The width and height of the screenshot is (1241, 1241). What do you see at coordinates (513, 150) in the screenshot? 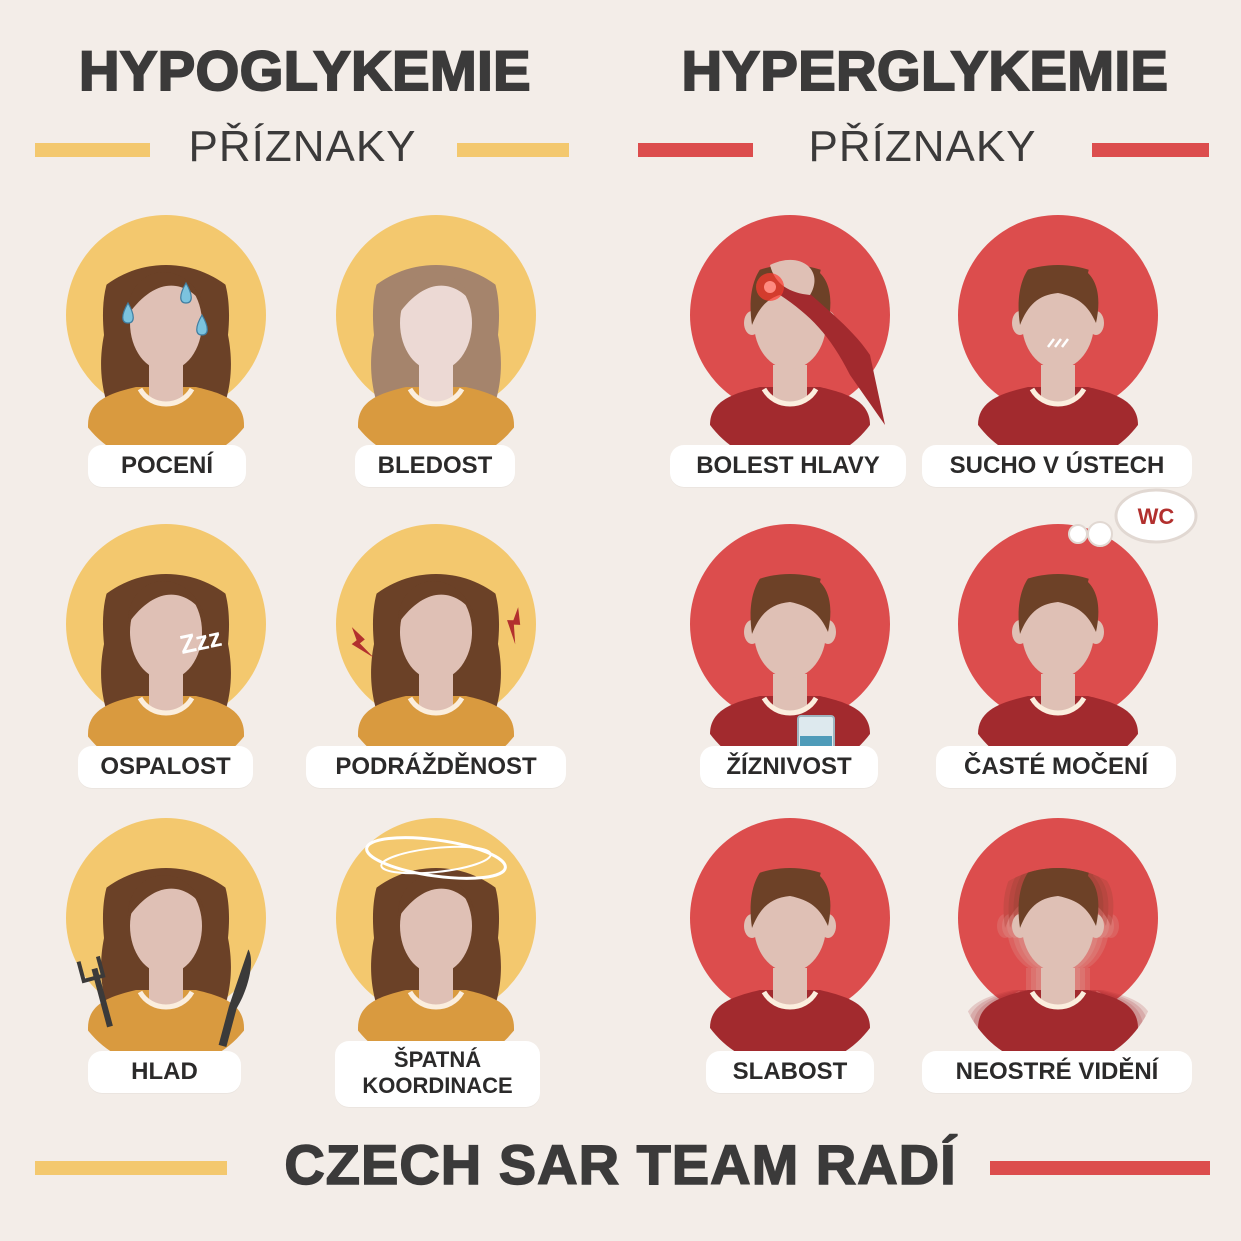
I see `left-subtitle-rule-right` at bounding box center [513, 150].